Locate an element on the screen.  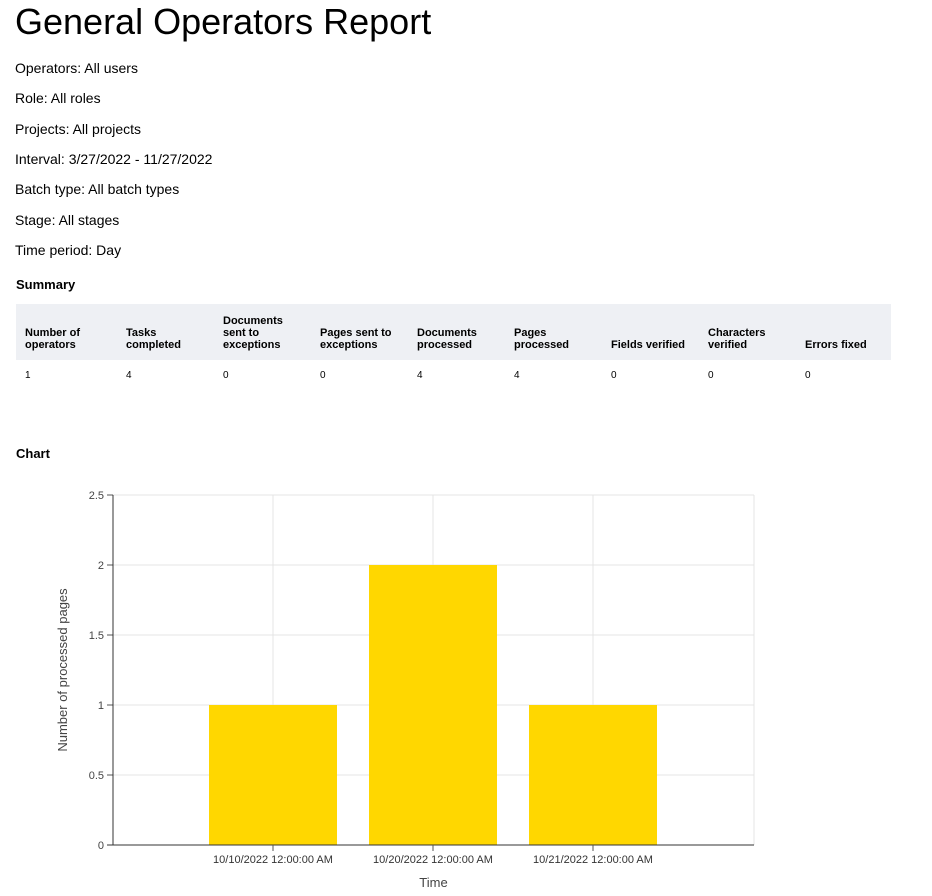
y-tick-label: 2.5 is located at coordinates (96, 496).